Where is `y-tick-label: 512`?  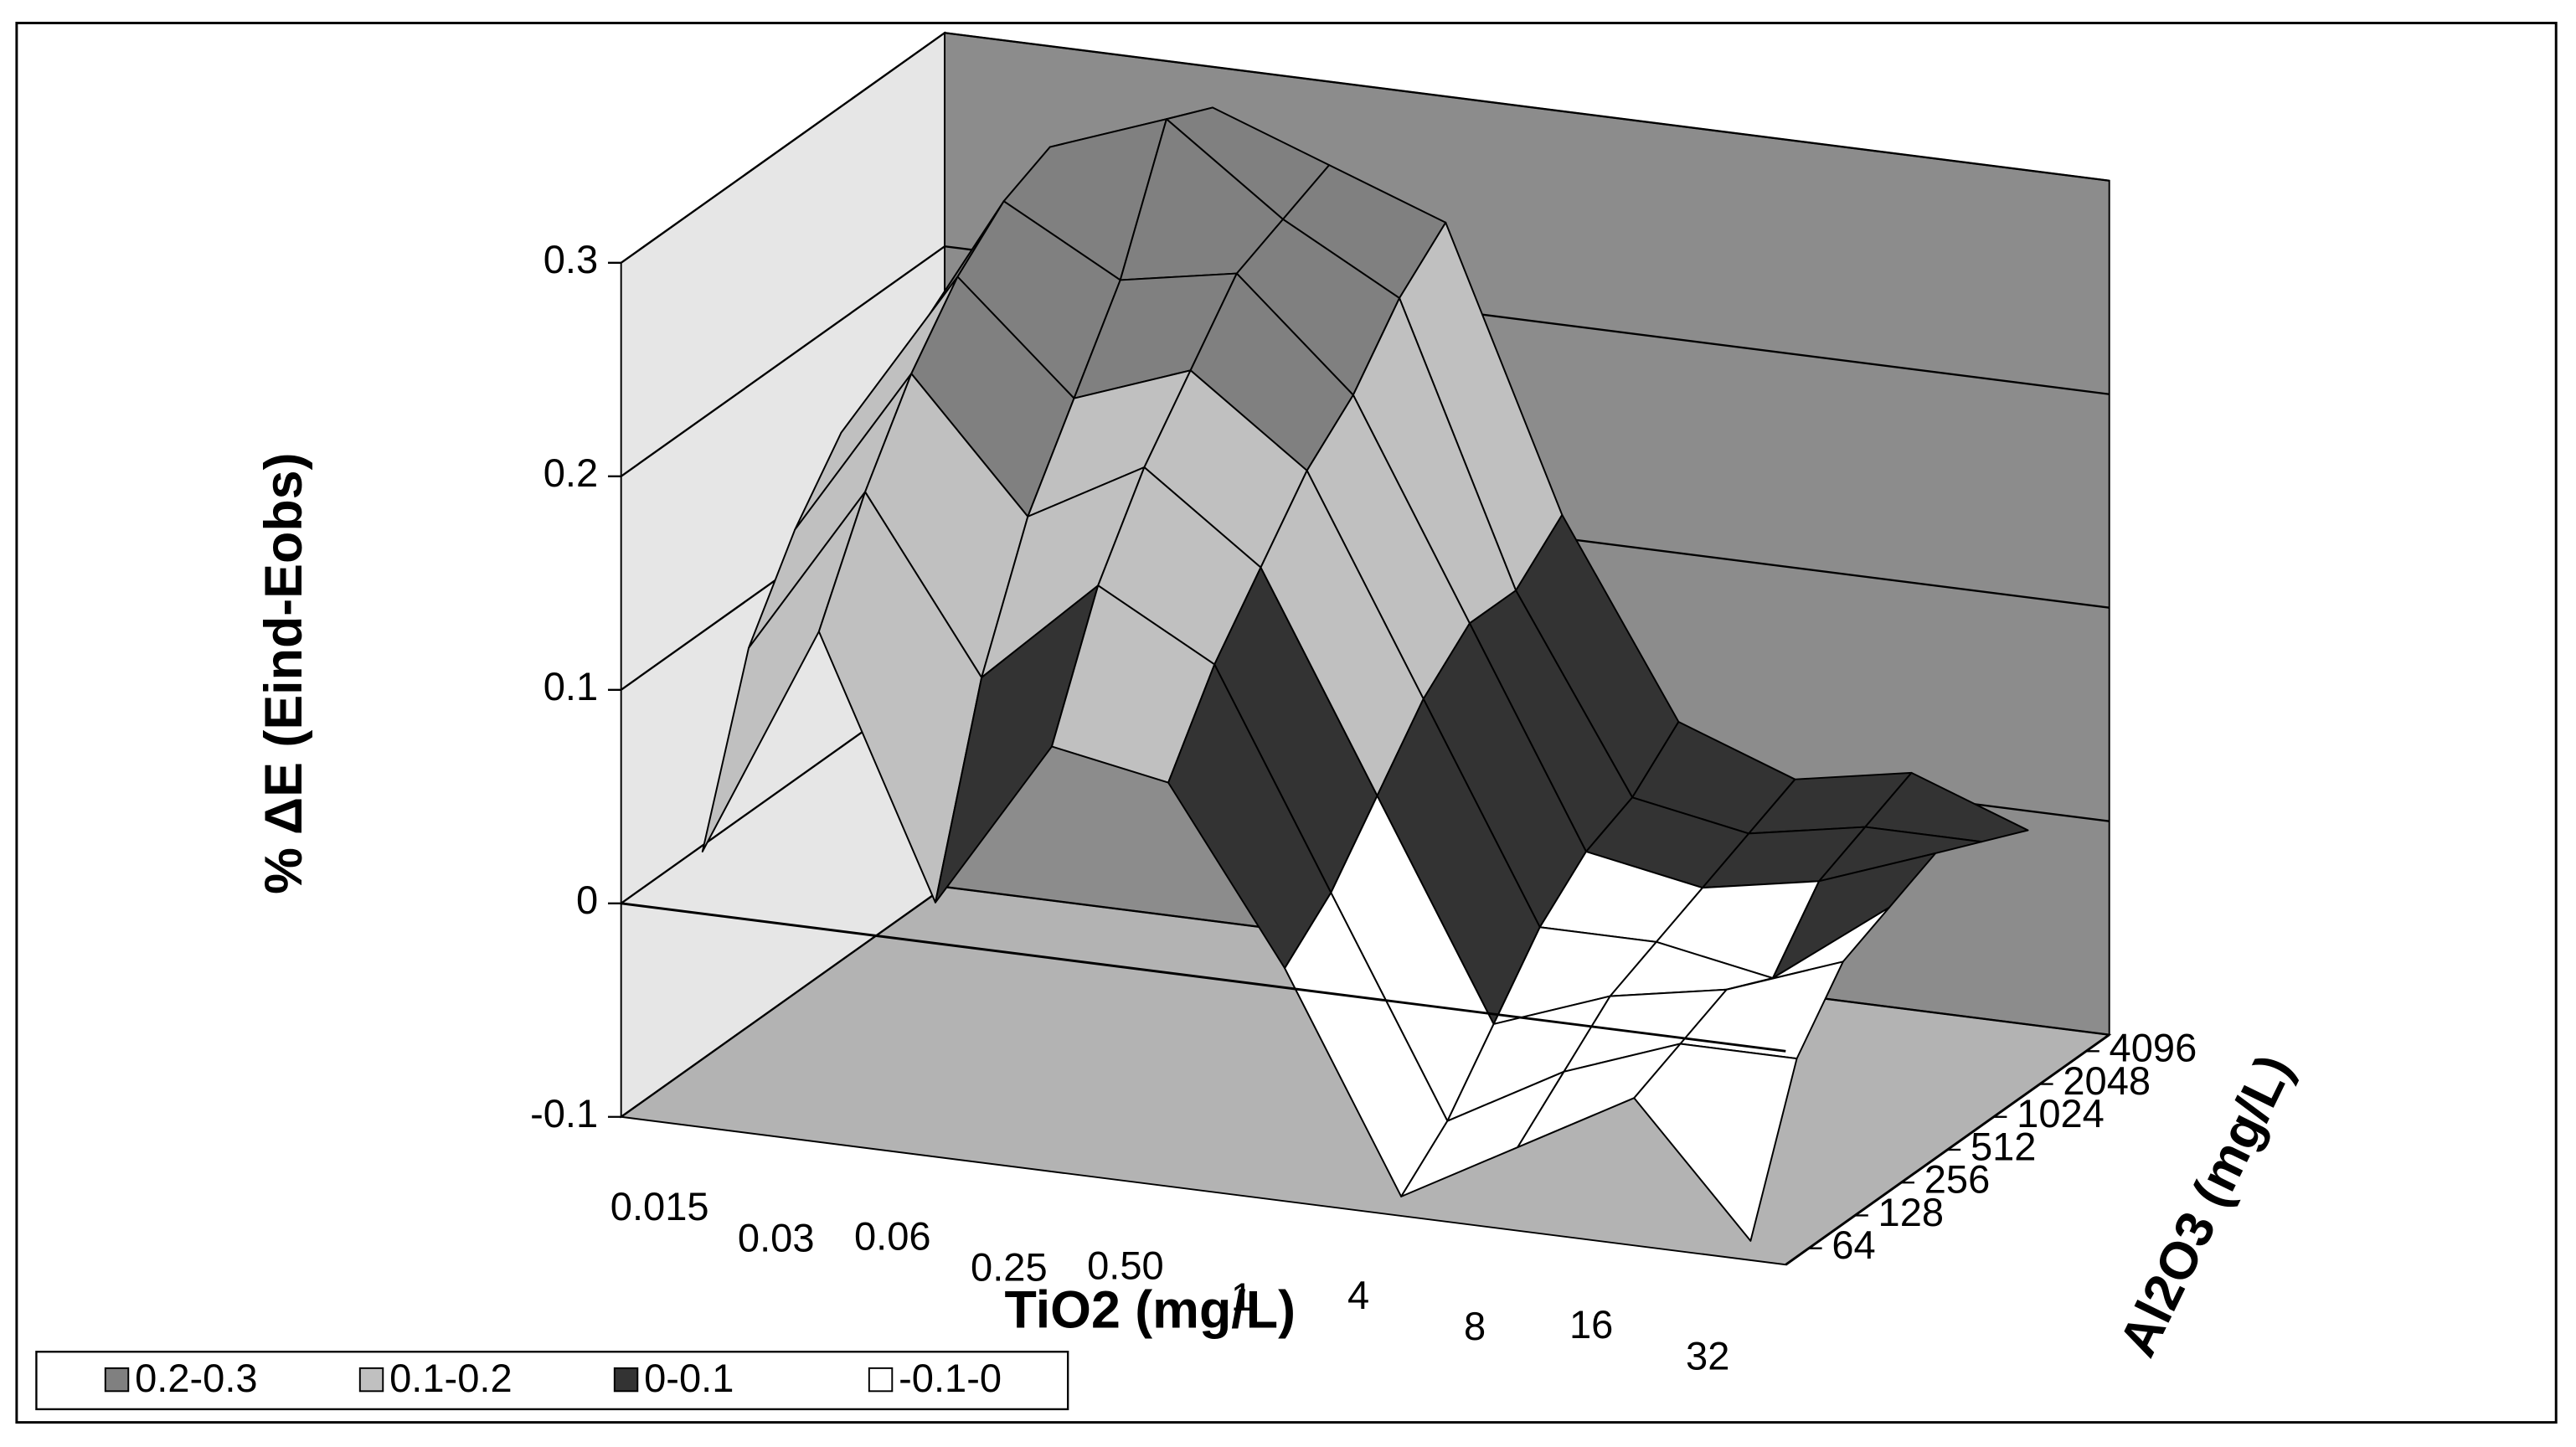 y-tick-label: 512 is located at coordinates (2004, 1146).